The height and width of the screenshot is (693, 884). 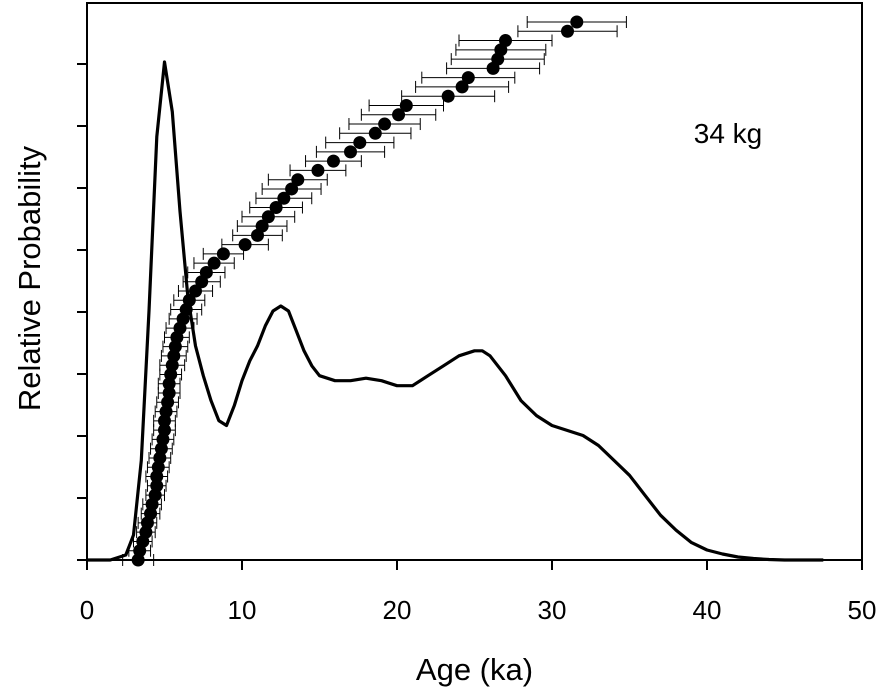 What do you see at coordinates (707, 610) in the screenshot?
I see `x-tick-label: 40` at bounding box center [707, 610].